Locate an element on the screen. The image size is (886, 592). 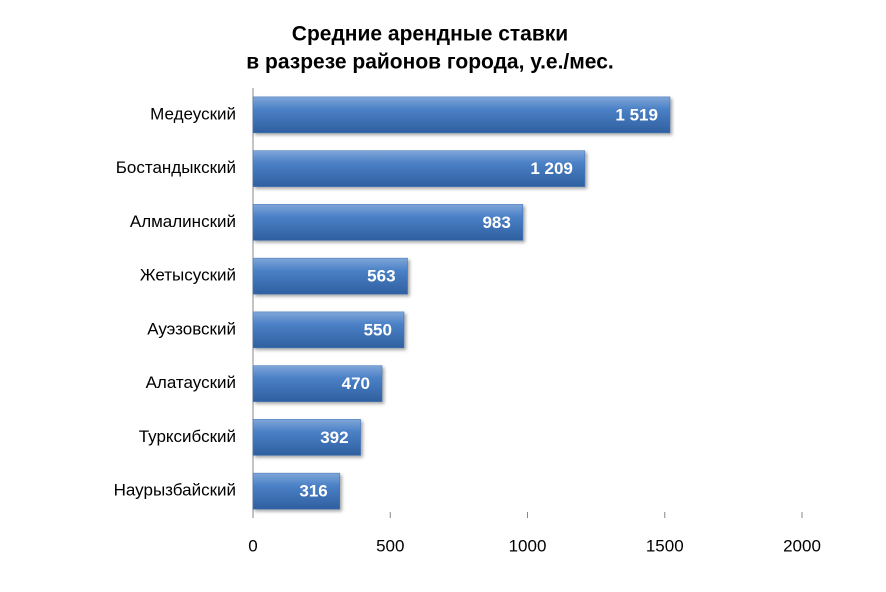
x-tick-label: 500 is located at coordinates (390, 545).